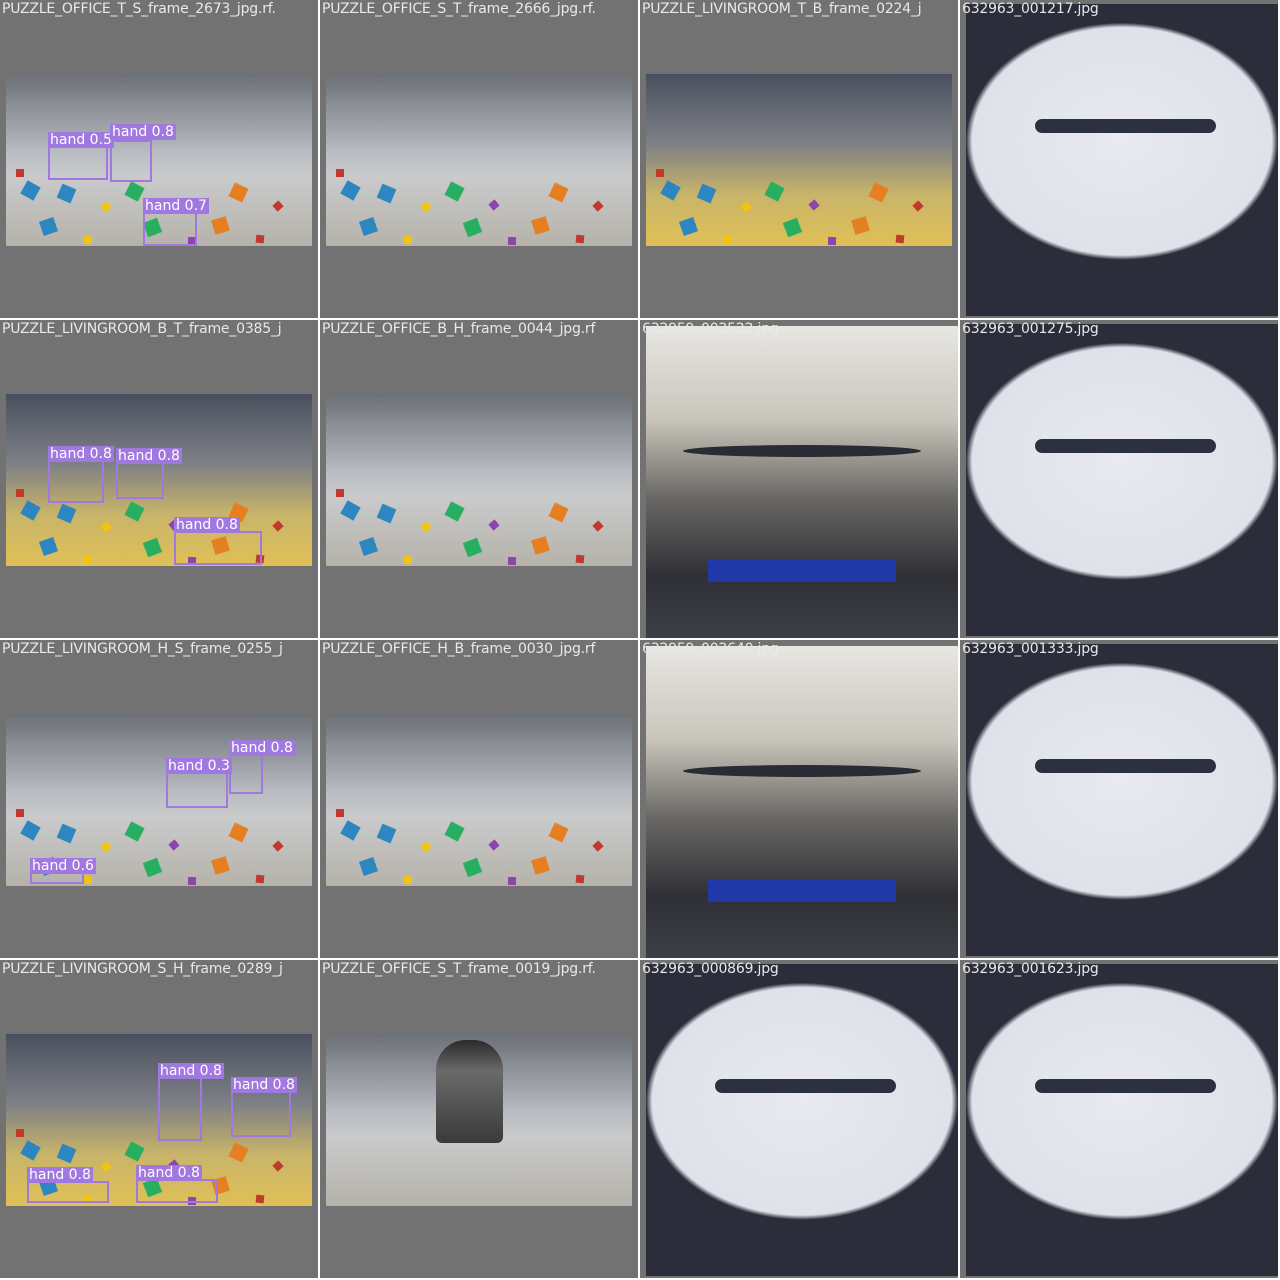 The width and height of the screenshot is (1280, 1280). I want to click on mosaic-tile: 632963_001623.jpg, so click(1119, 1119).